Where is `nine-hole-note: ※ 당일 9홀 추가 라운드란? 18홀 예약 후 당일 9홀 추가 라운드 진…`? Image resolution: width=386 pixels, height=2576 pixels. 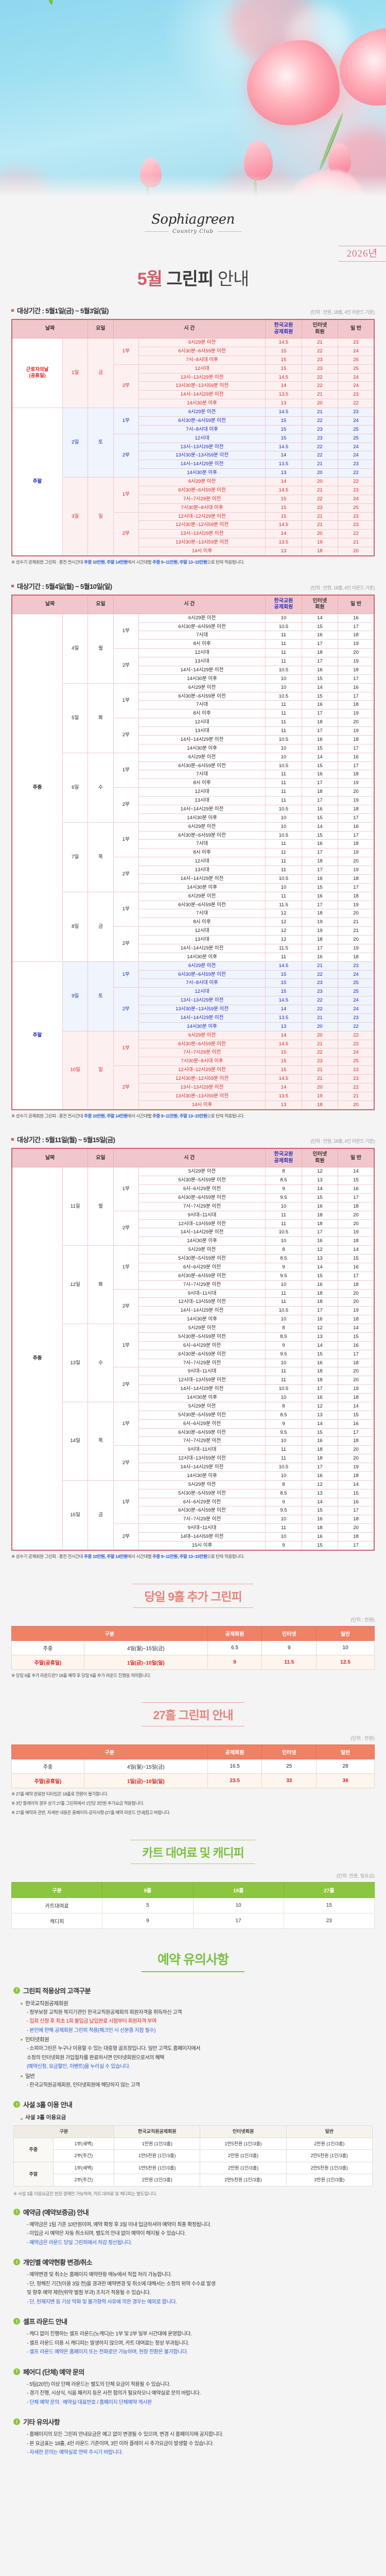 nine-hole-note: ※ 당일 9홀 추가 라운드란? 18홀 예약 후 당일 9홀 추가 라운드 진… is located at coordinates (81, 1675).